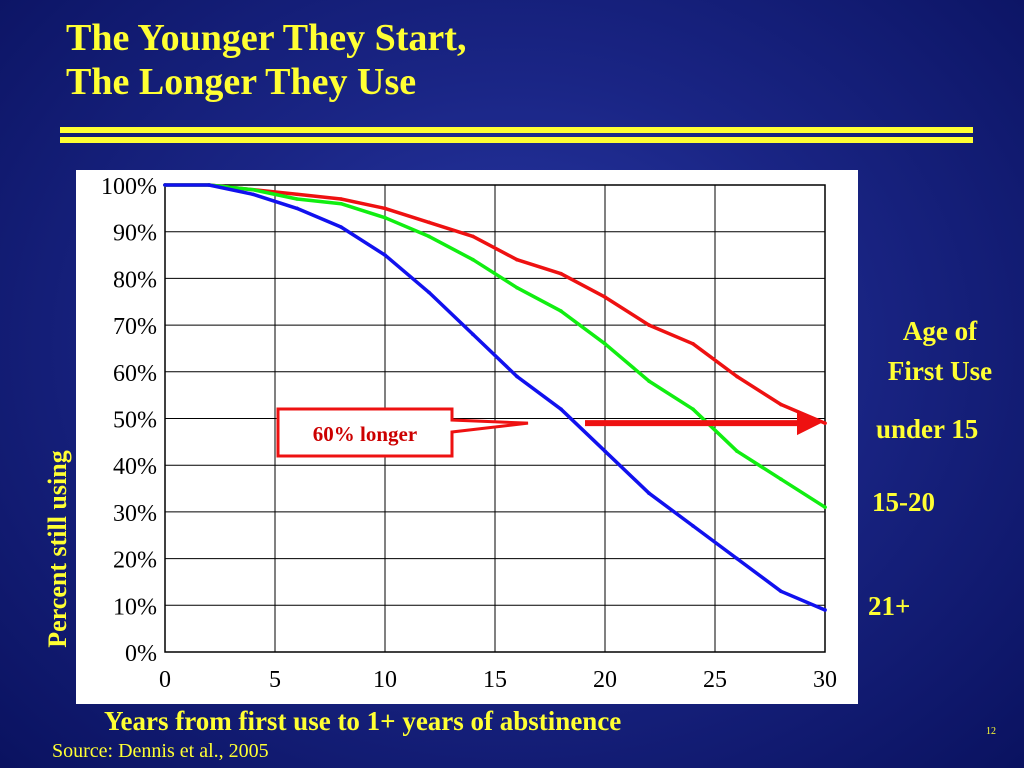 This screenshot has width=1024, height=768. Describe the element at coordinates (940, 331) in the screenshot. I see `legend-title-line-1: Age of` at that location.